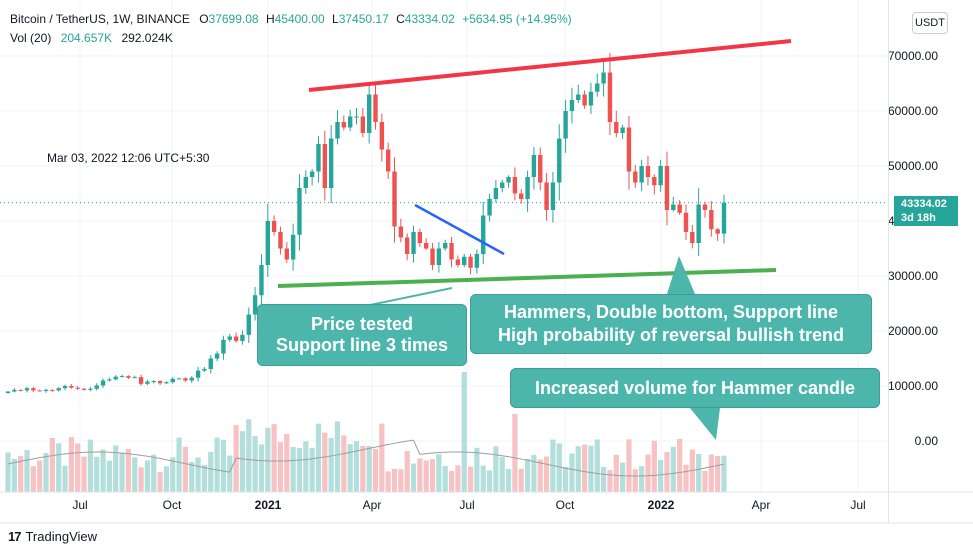 Image resolution: width=973 pixels, height=550 pixels. I want to click on price-tick-label: 60000.00, so click(913, 111).